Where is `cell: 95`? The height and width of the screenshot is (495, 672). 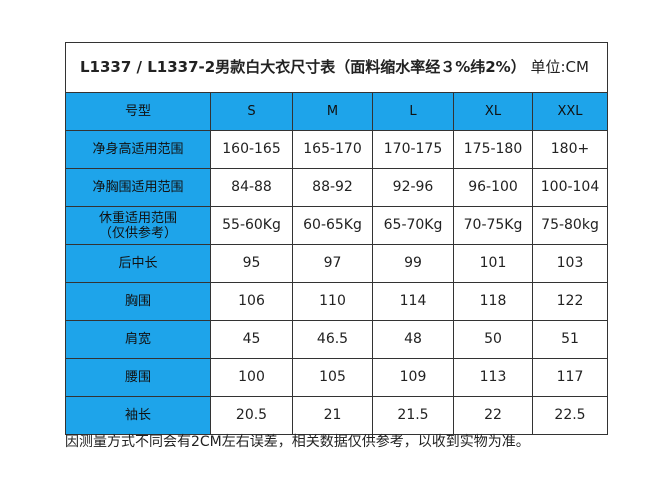 cell: 95 is located at coordinates (251, 263).